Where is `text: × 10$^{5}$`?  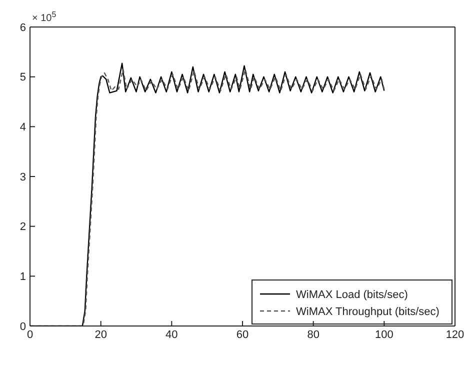 text: × 10$^{5}$ is located at coordinates (44, 17).